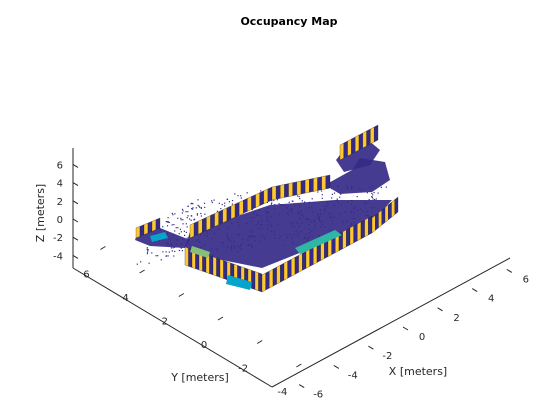  Describe the element at coordinates (509, 270) in the screenshot. I see `x-tick-mark` at that location.